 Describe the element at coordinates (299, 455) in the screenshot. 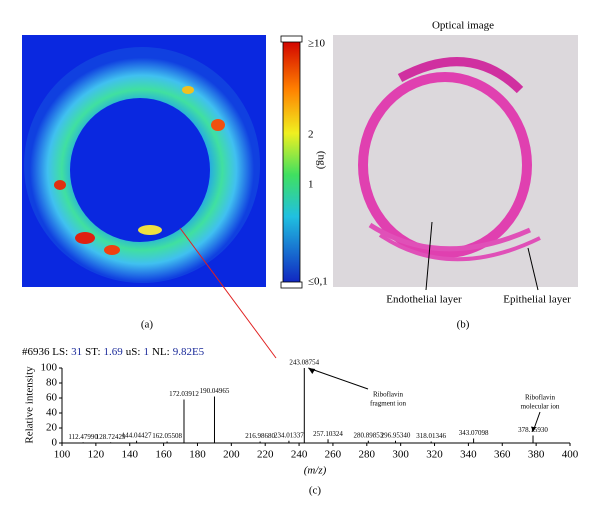

I see `x-tick-label: 240` at that location.